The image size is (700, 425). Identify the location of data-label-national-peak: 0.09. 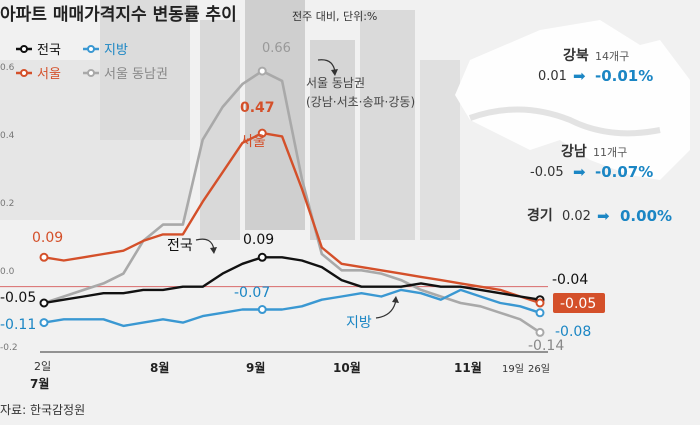
(258, 240).